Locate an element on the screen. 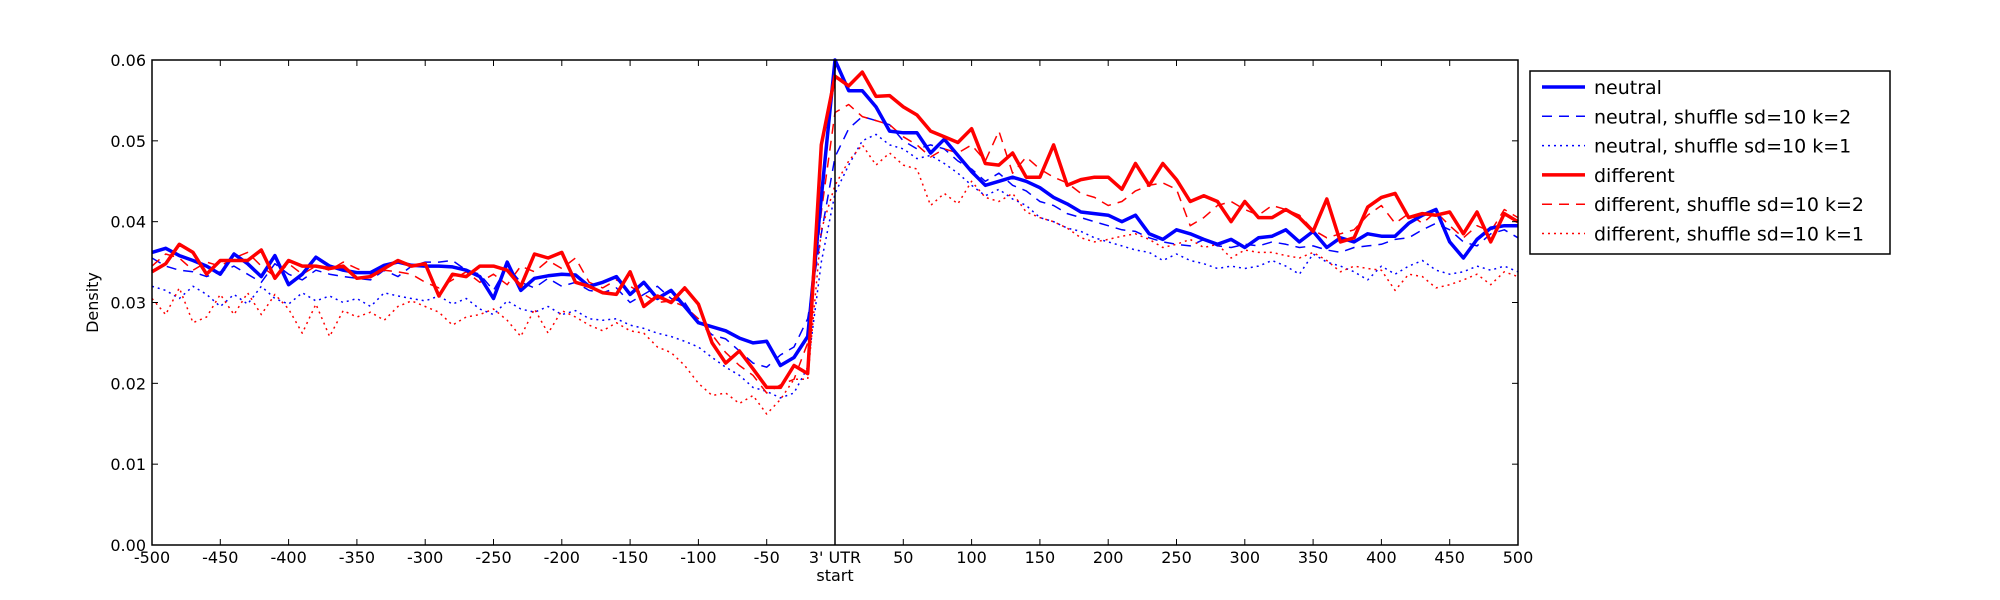  x-tick-label: 250 is located at coordinates (1176, 557).